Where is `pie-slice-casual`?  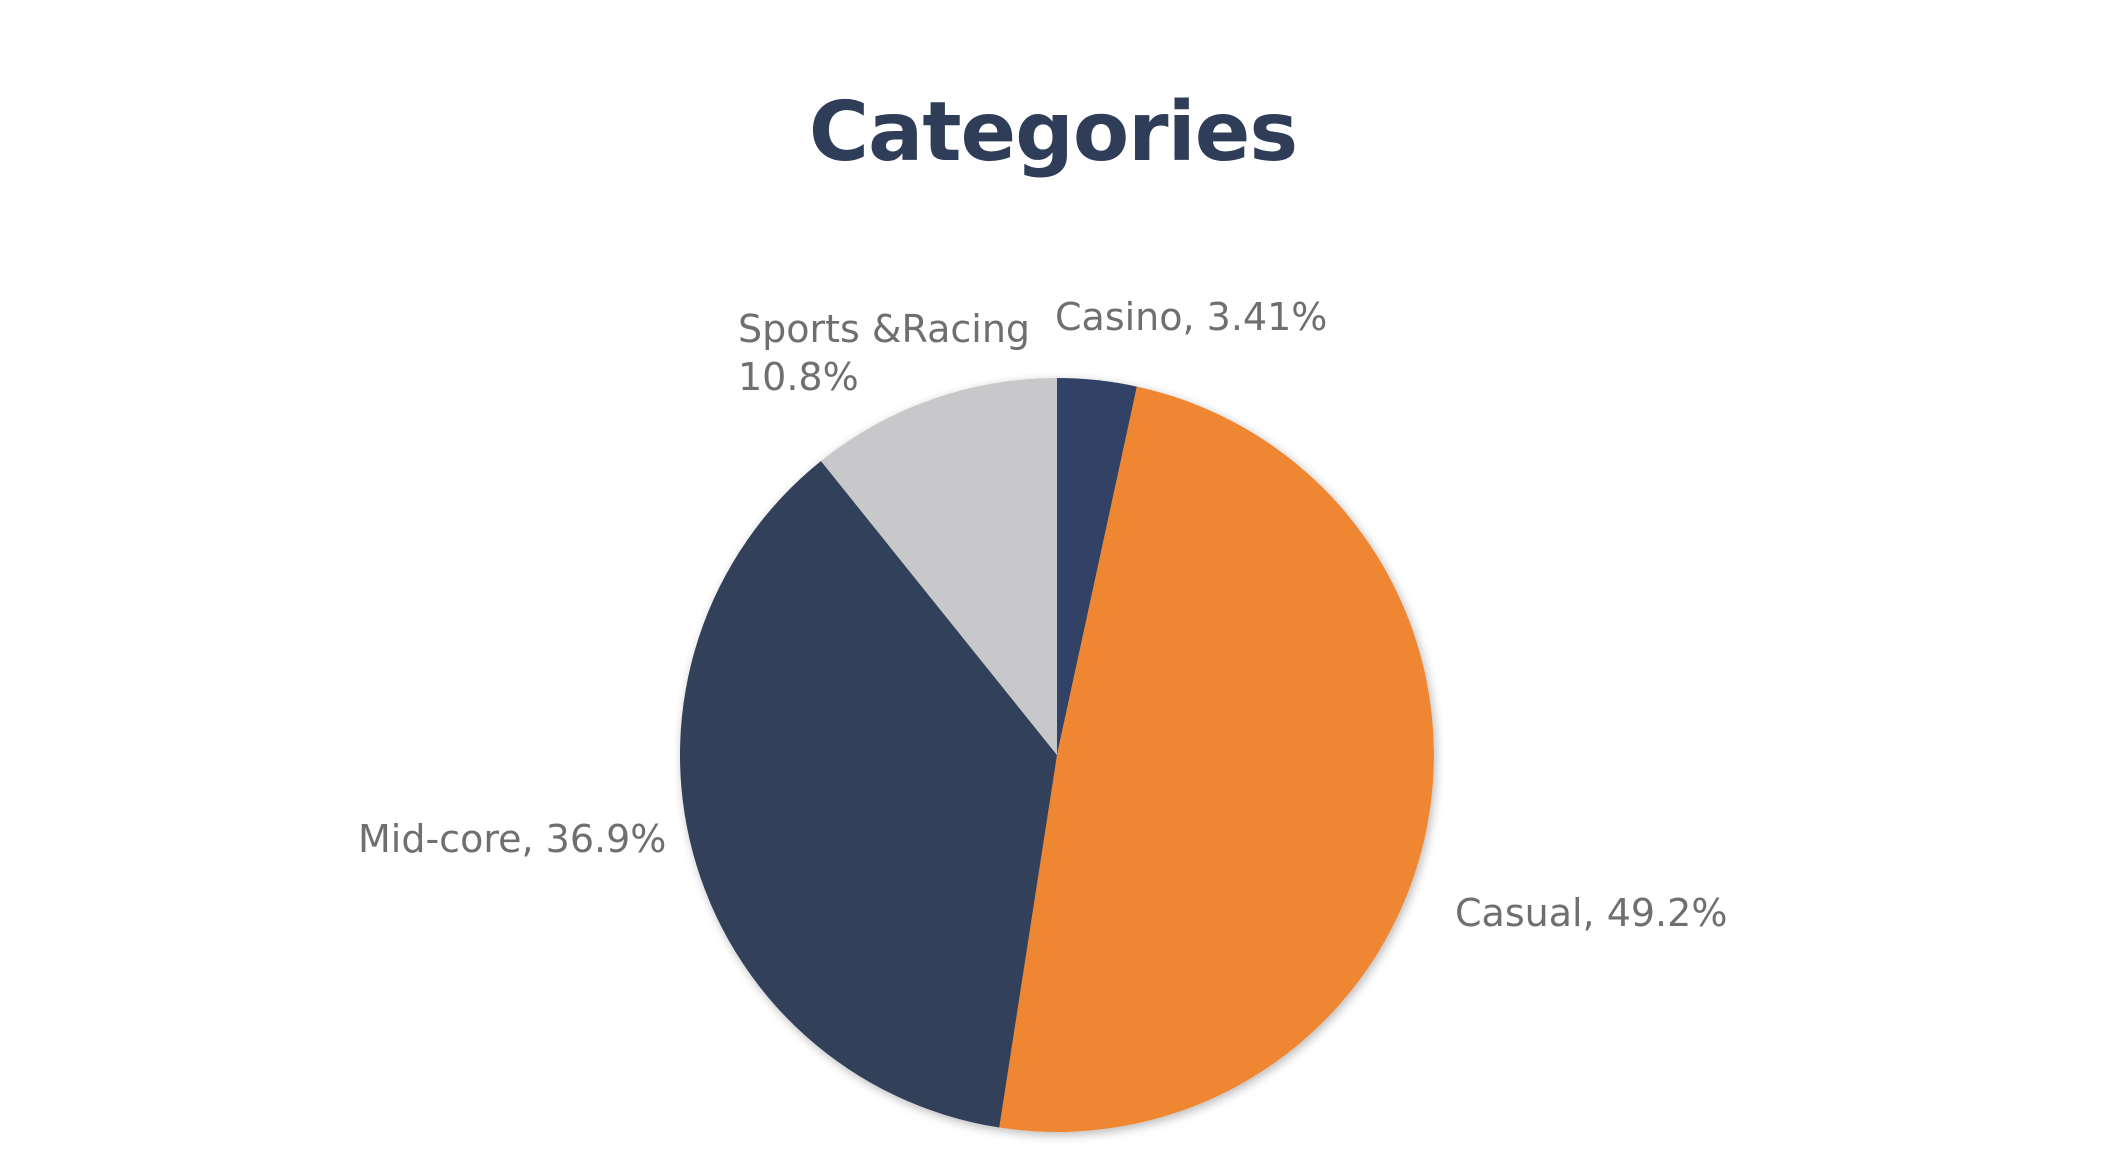 pie-slice-casual is located at coordinates (1216, 759).